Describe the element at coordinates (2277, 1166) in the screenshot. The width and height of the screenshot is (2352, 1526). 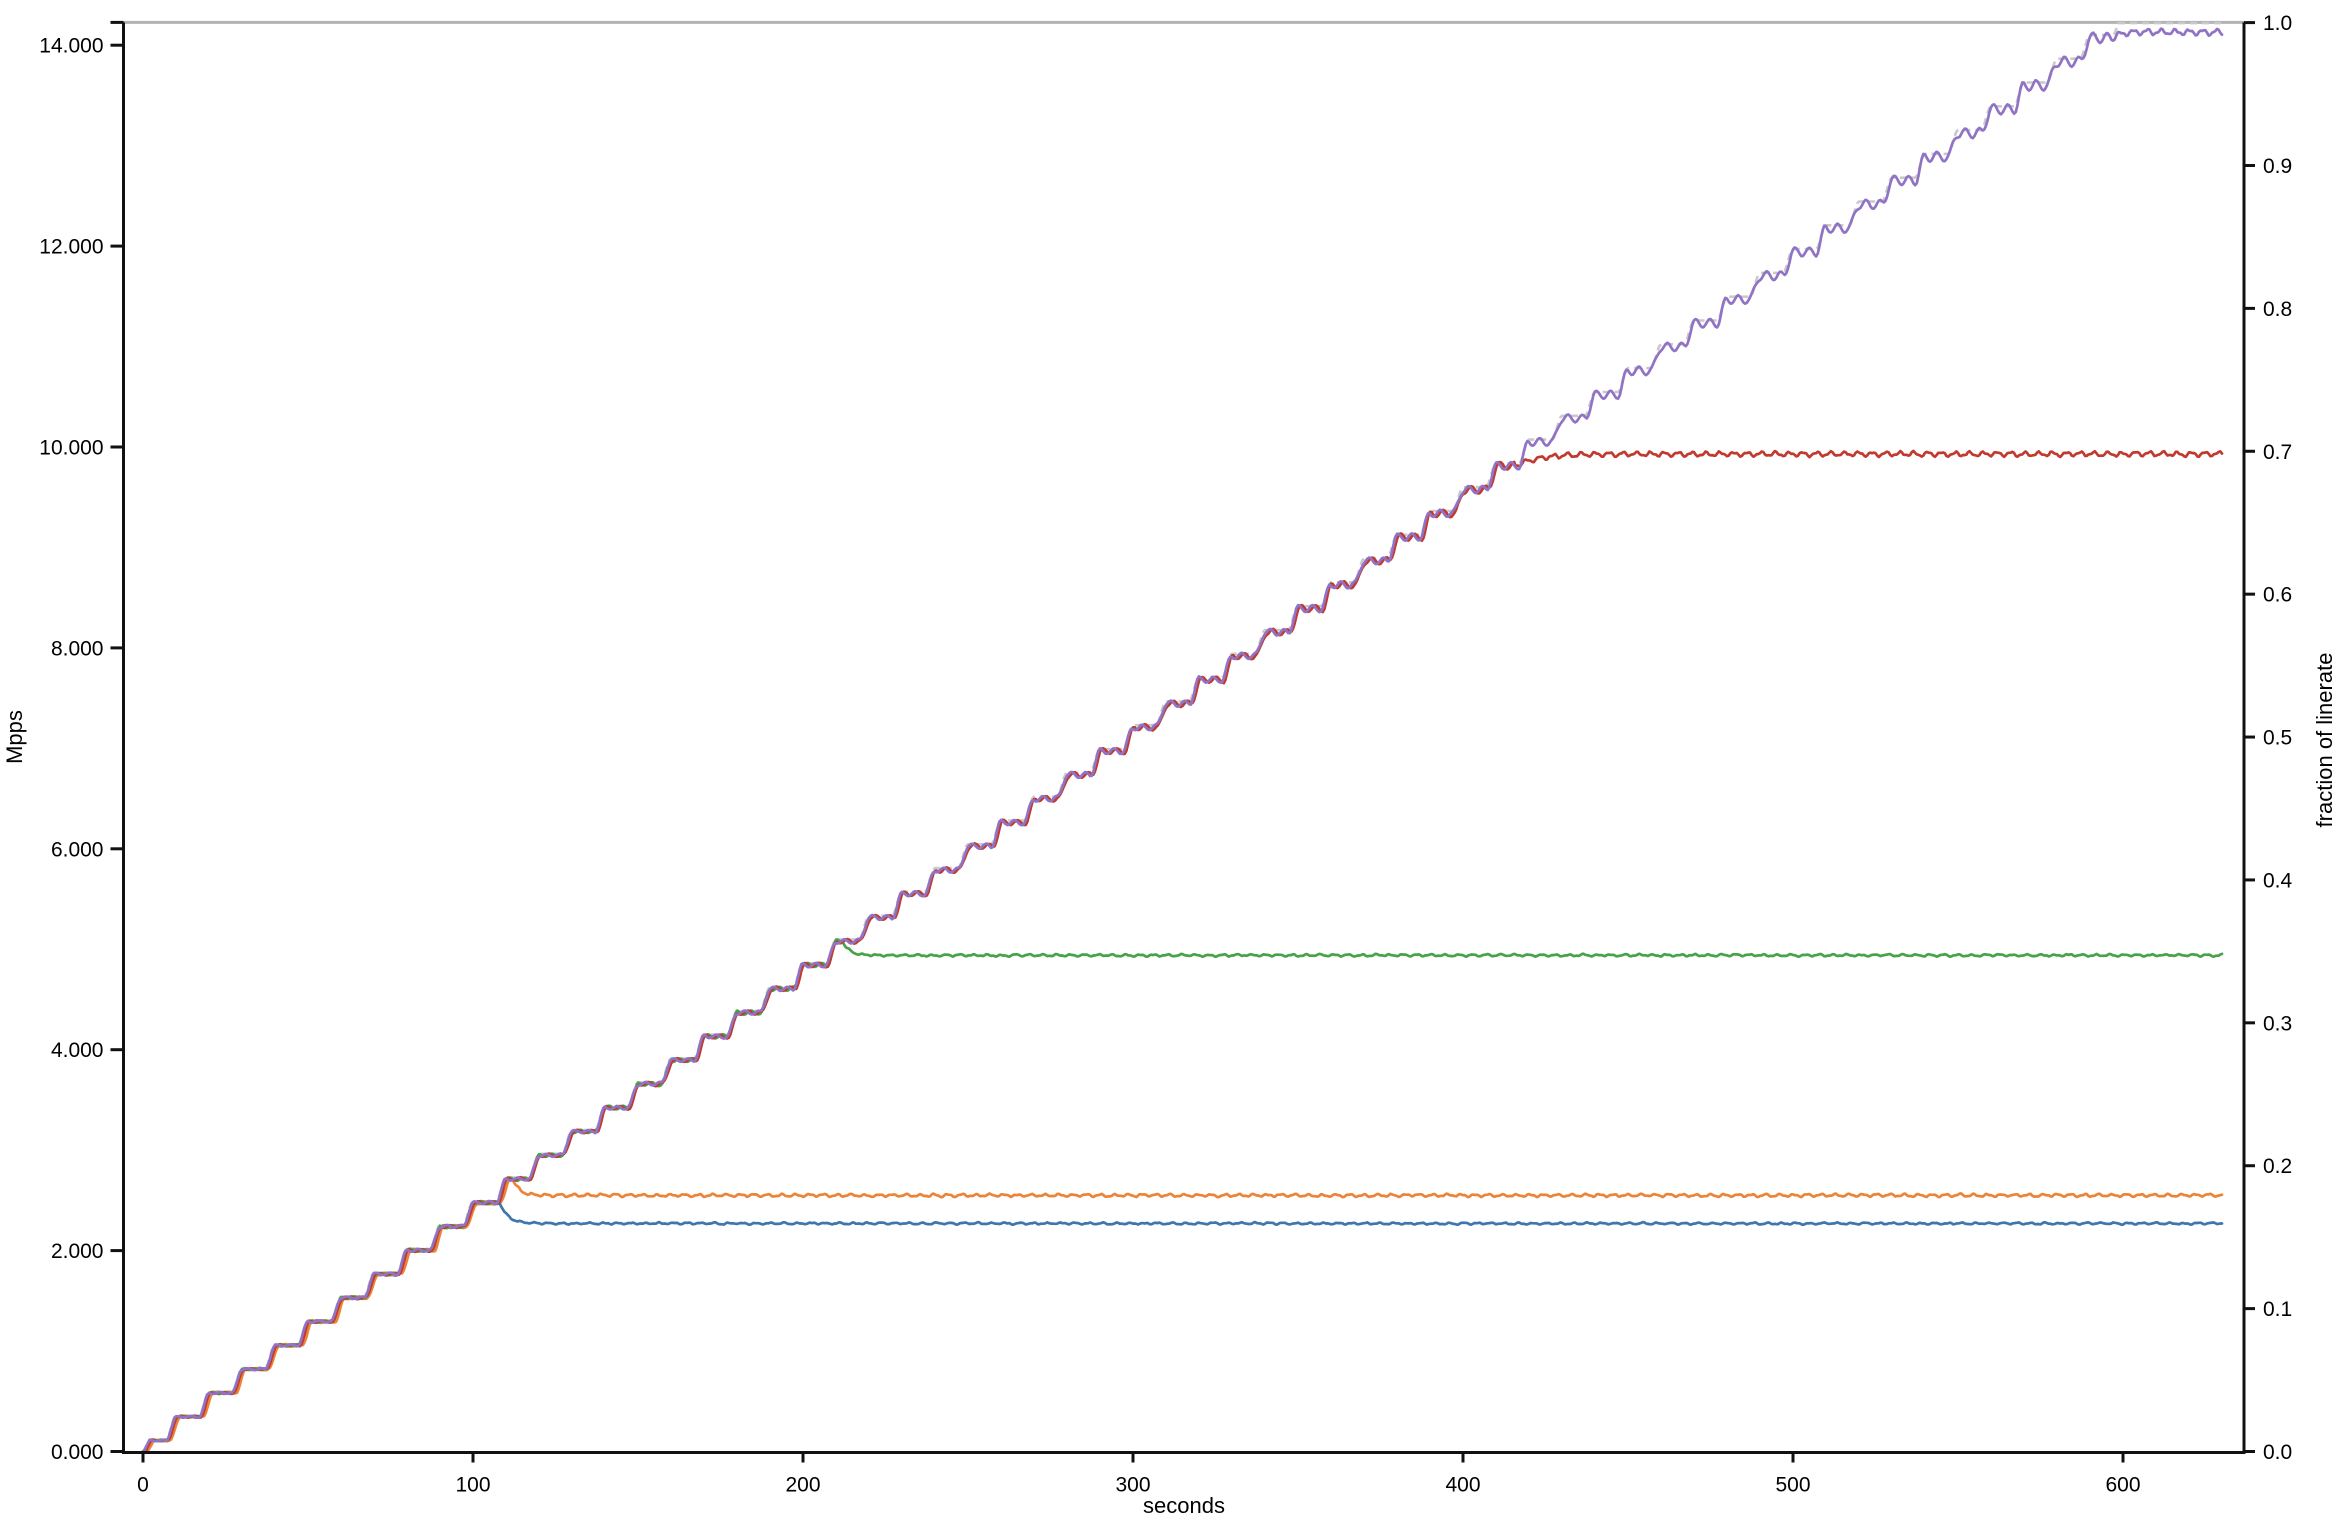
I see `y-right-tick-label: 0.2` at that location.